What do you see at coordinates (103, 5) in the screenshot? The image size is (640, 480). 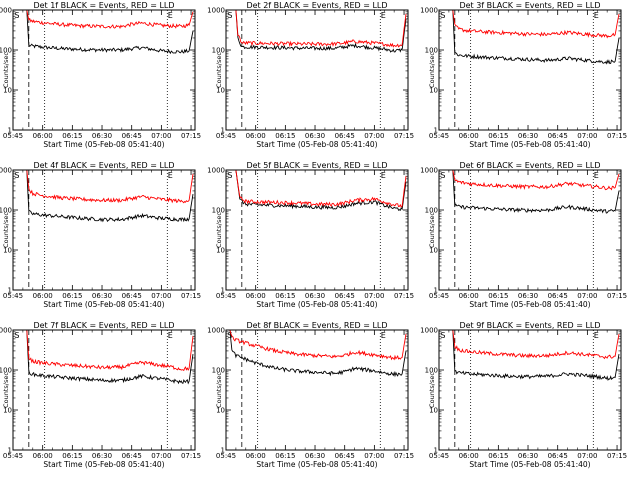 I see `panel-title: Det 1f BLACK = Events, RED = LLD` at bounding box center [103, 5].